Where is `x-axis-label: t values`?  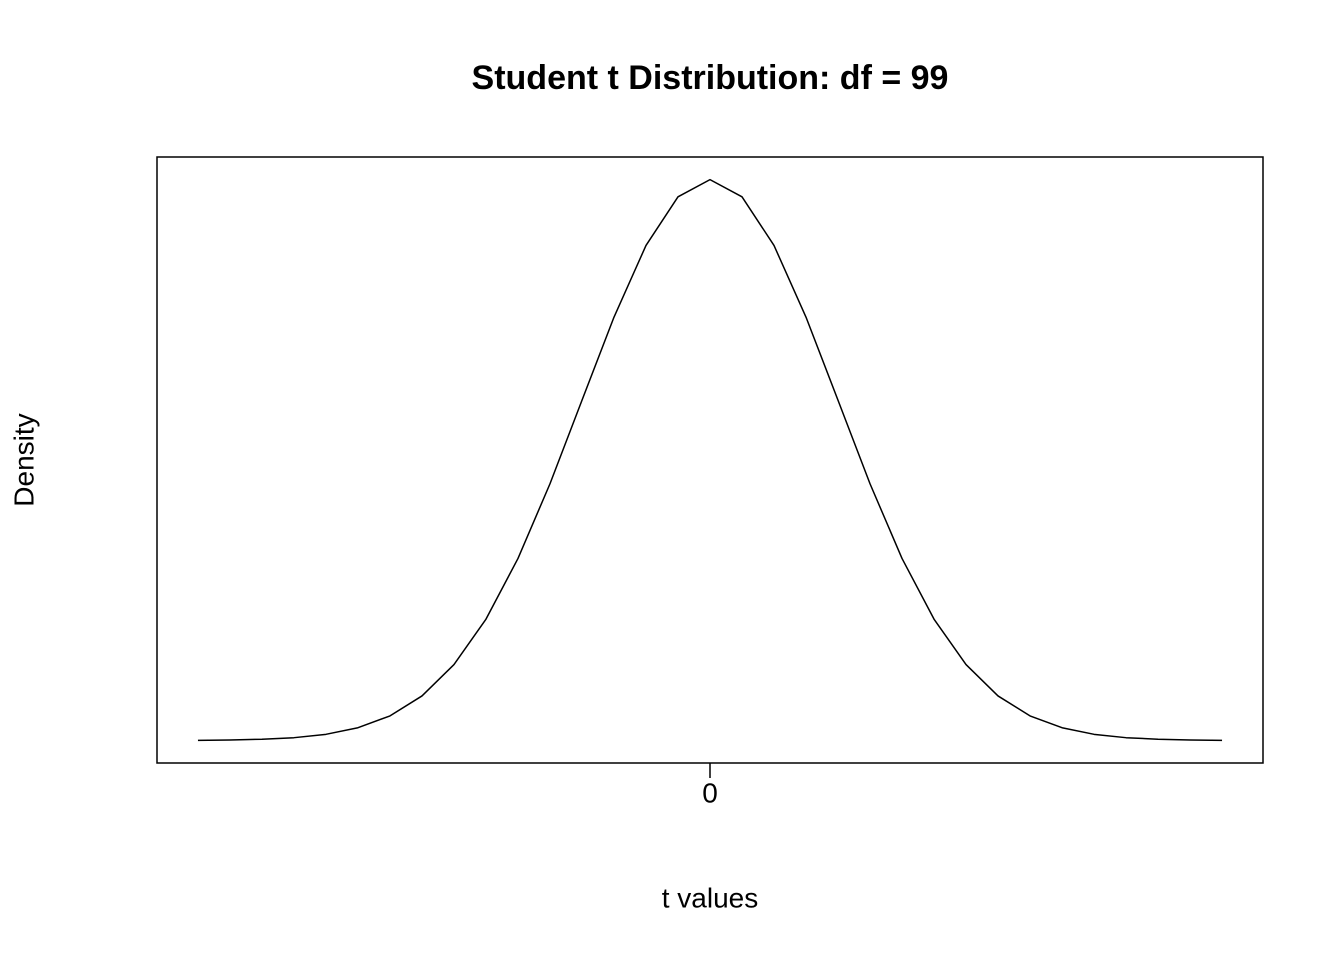 x-axis-label: t values is located at coordinates (710, 897).